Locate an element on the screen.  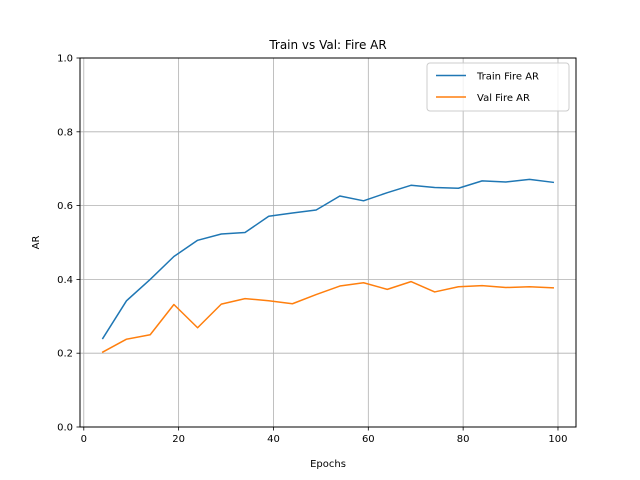
x-tick-label: 80 is located at coordinates (463, 439).